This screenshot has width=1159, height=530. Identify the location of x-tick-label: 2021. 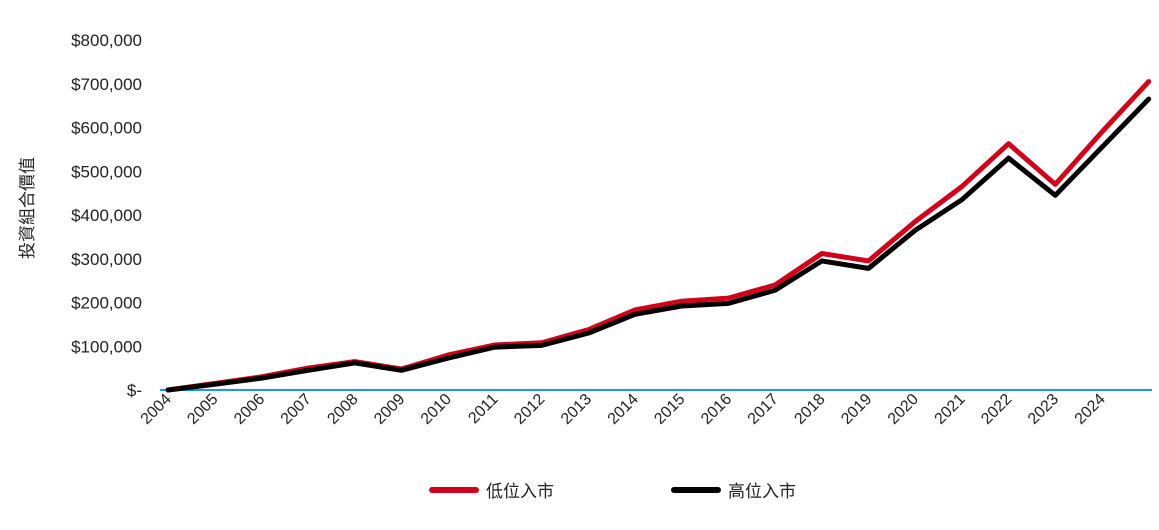
(950, 409).